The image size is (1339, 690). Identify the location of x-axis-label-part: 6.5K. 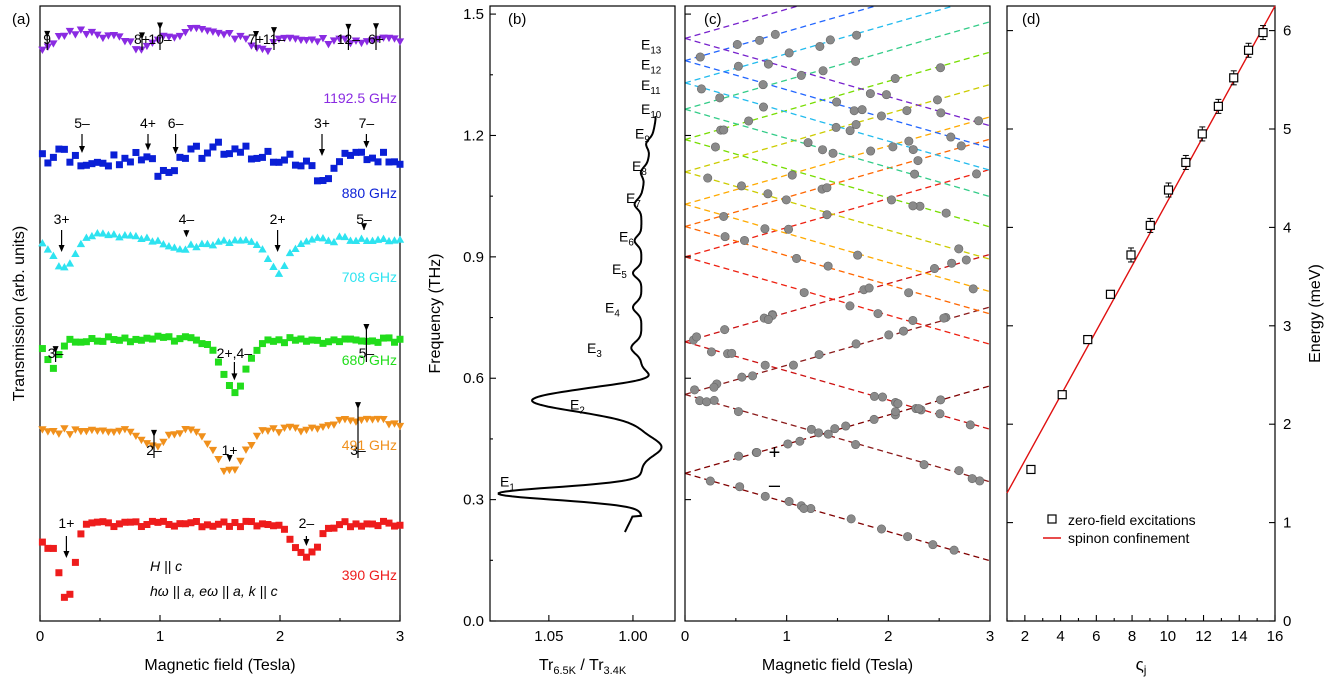
(564, 671).